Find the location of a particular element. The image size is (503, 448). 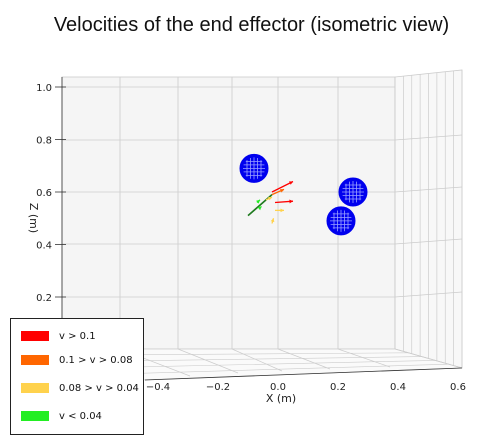

x-axis-label: X (m) is located at coordinates (281, 398).